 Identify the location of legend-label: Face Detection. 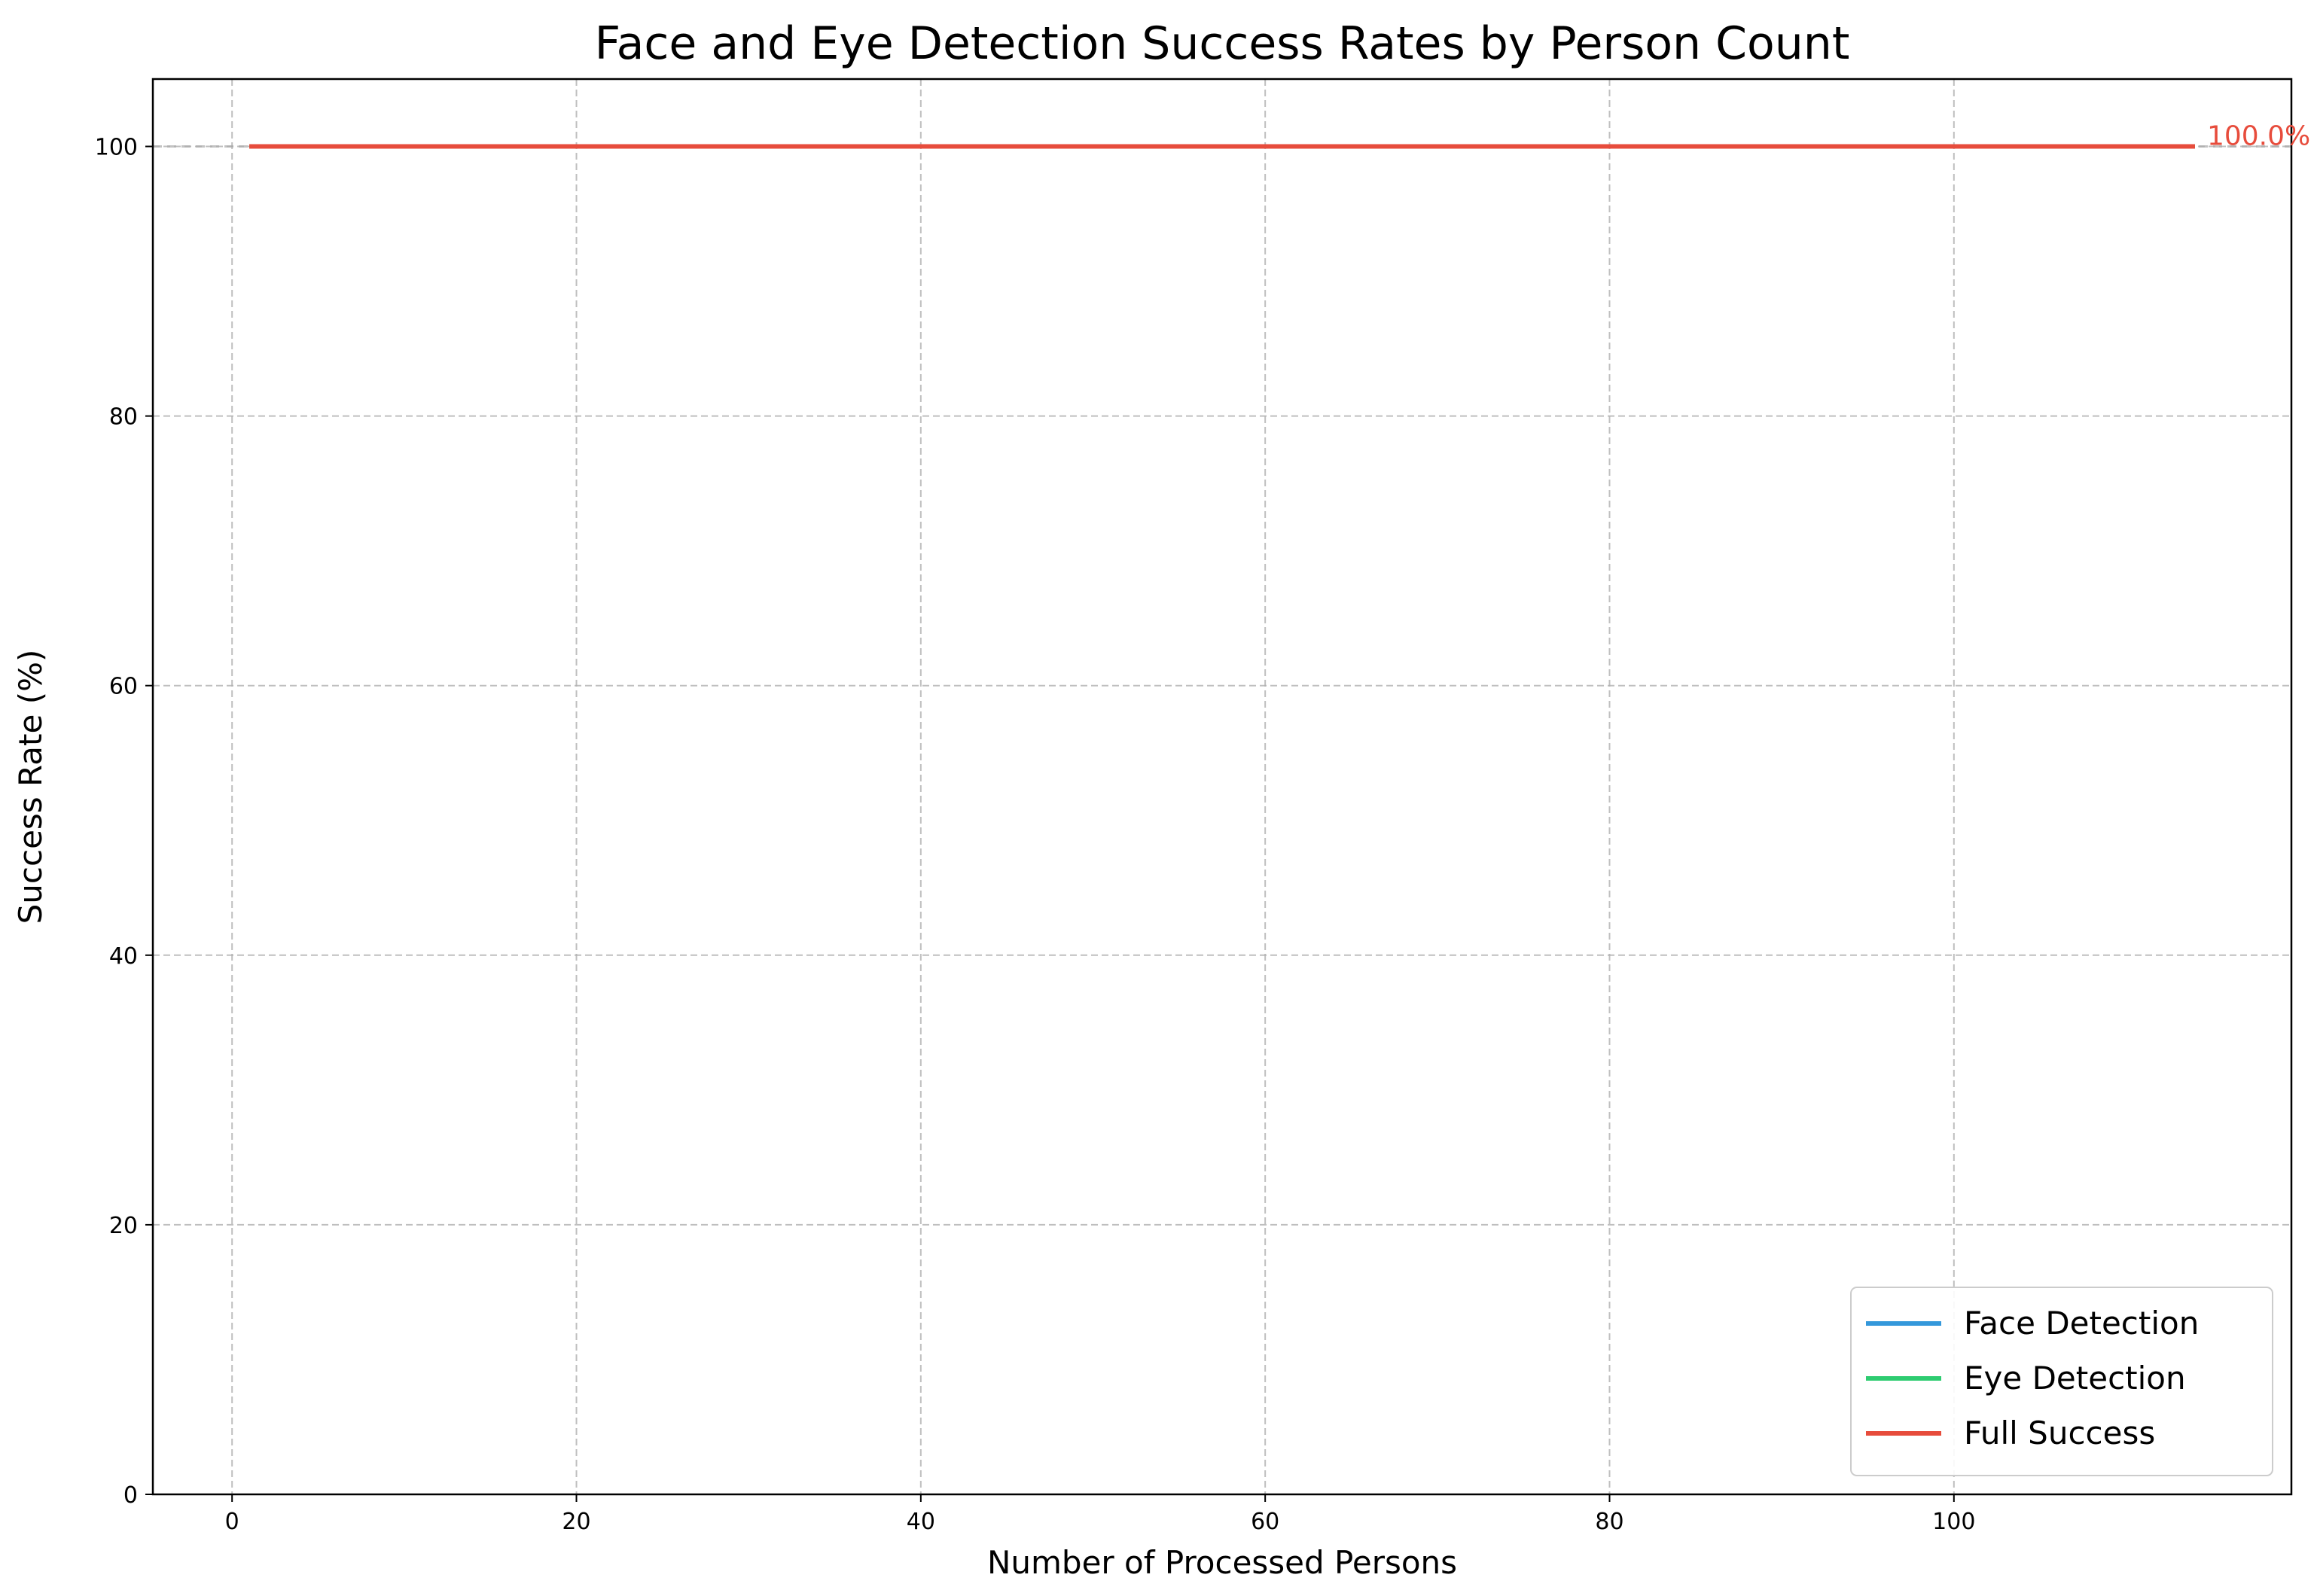
(2081, 1323).